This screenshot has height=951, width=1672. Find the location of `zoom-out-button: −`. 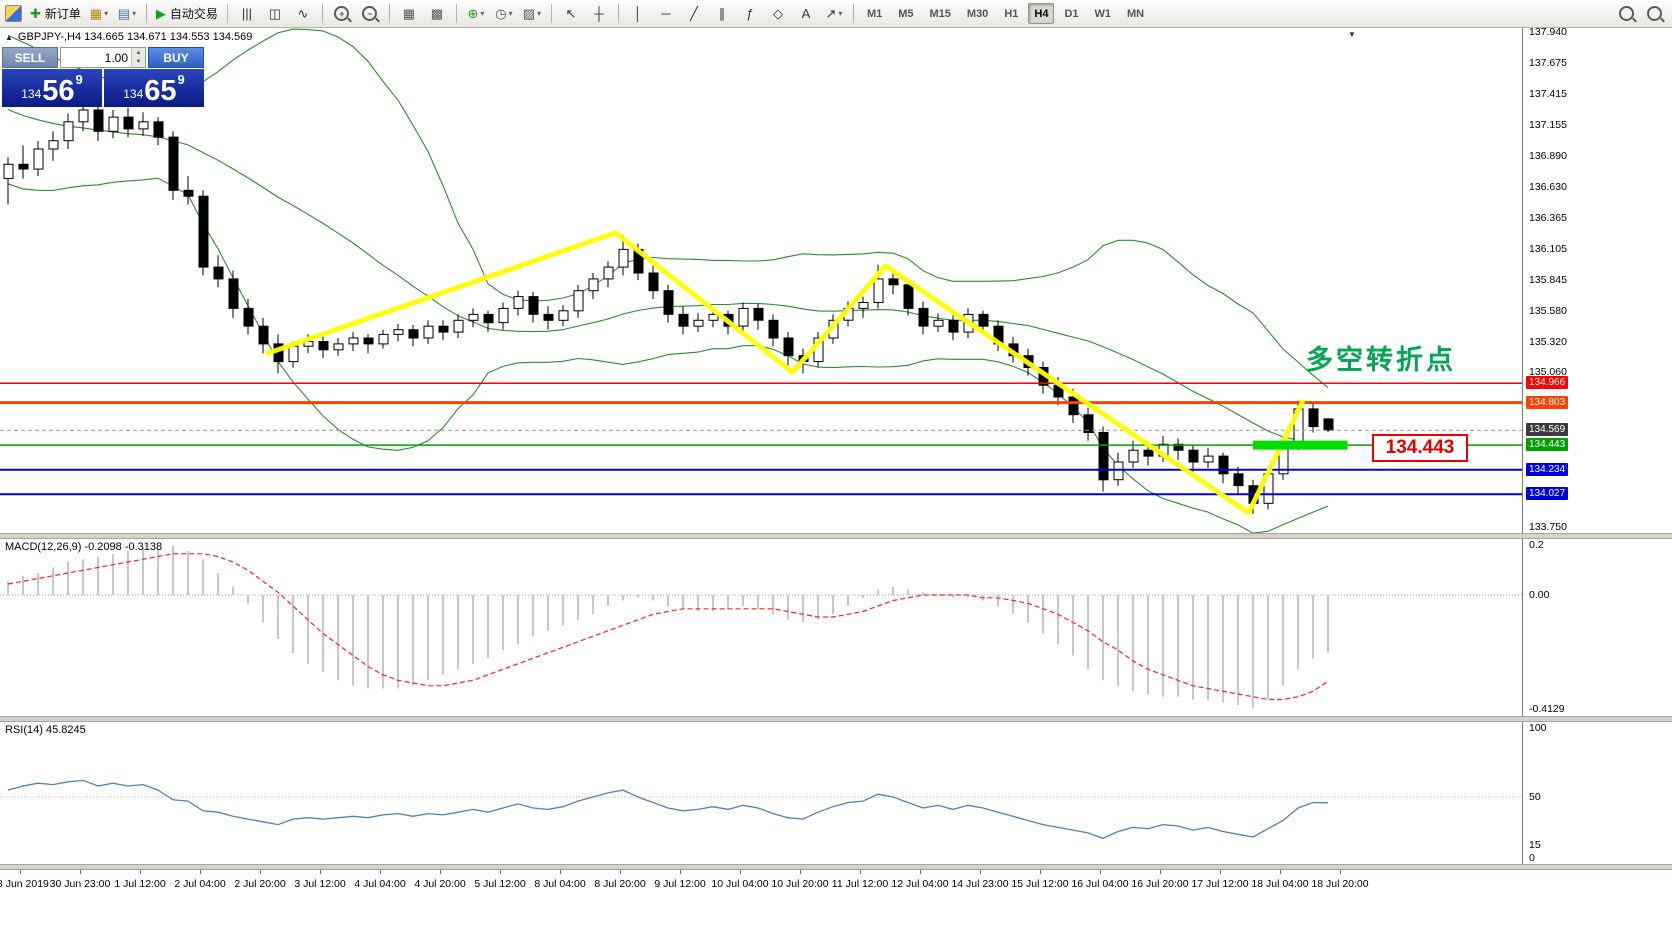

zoom-out-button: − is located at coordinates (370, 14).